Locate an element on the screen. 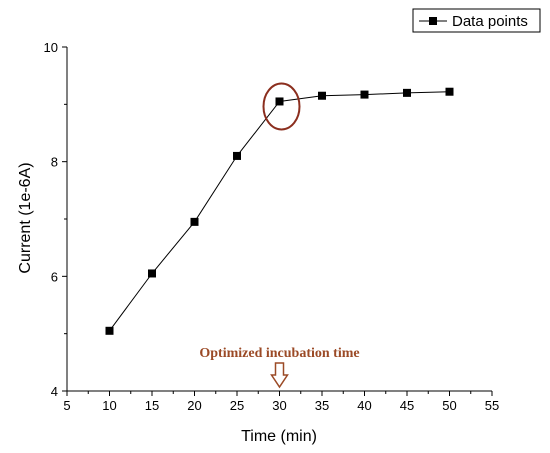 The image size is (550, 453). x-tick-label: 15 is located at coordinates (152, 405).